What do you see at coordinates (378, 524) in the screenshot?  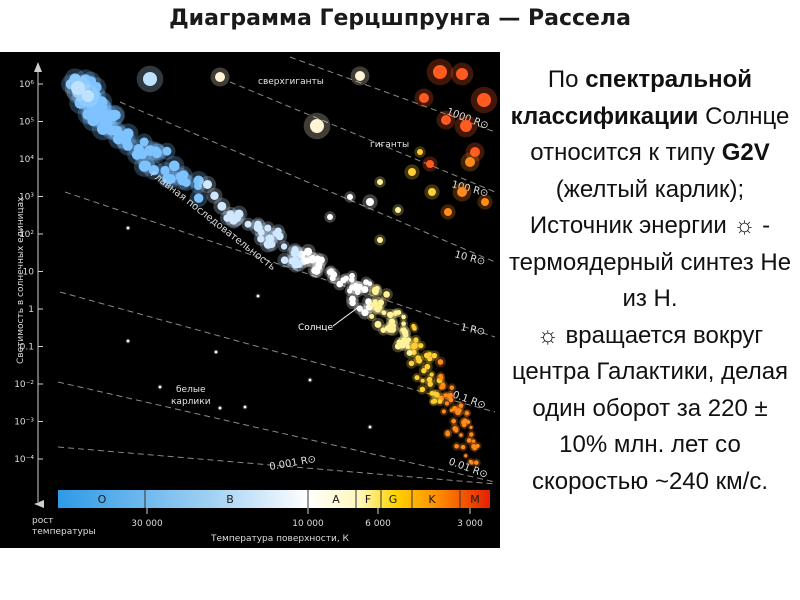 I see `x-tick-label: 6 000` at bounding box center [378, 524].